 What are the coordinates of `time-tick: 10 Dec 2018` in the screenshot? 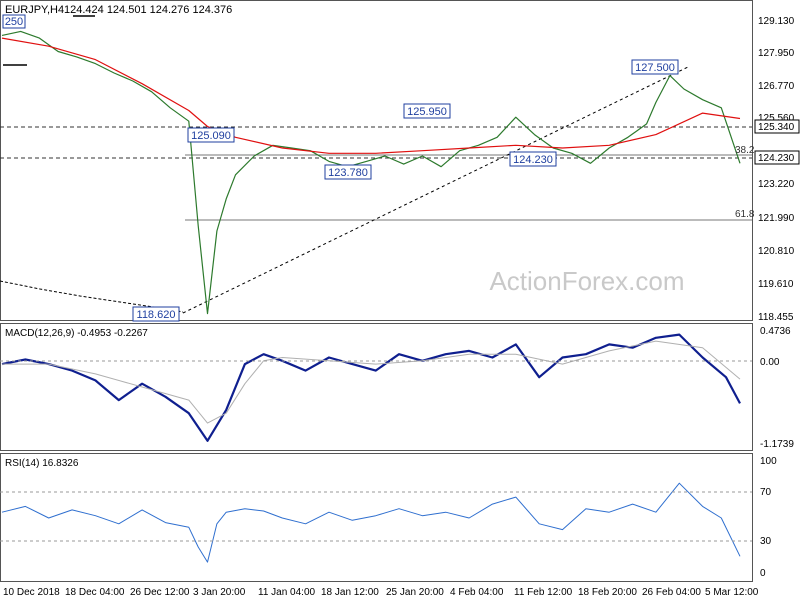 It's located at (31, 592).